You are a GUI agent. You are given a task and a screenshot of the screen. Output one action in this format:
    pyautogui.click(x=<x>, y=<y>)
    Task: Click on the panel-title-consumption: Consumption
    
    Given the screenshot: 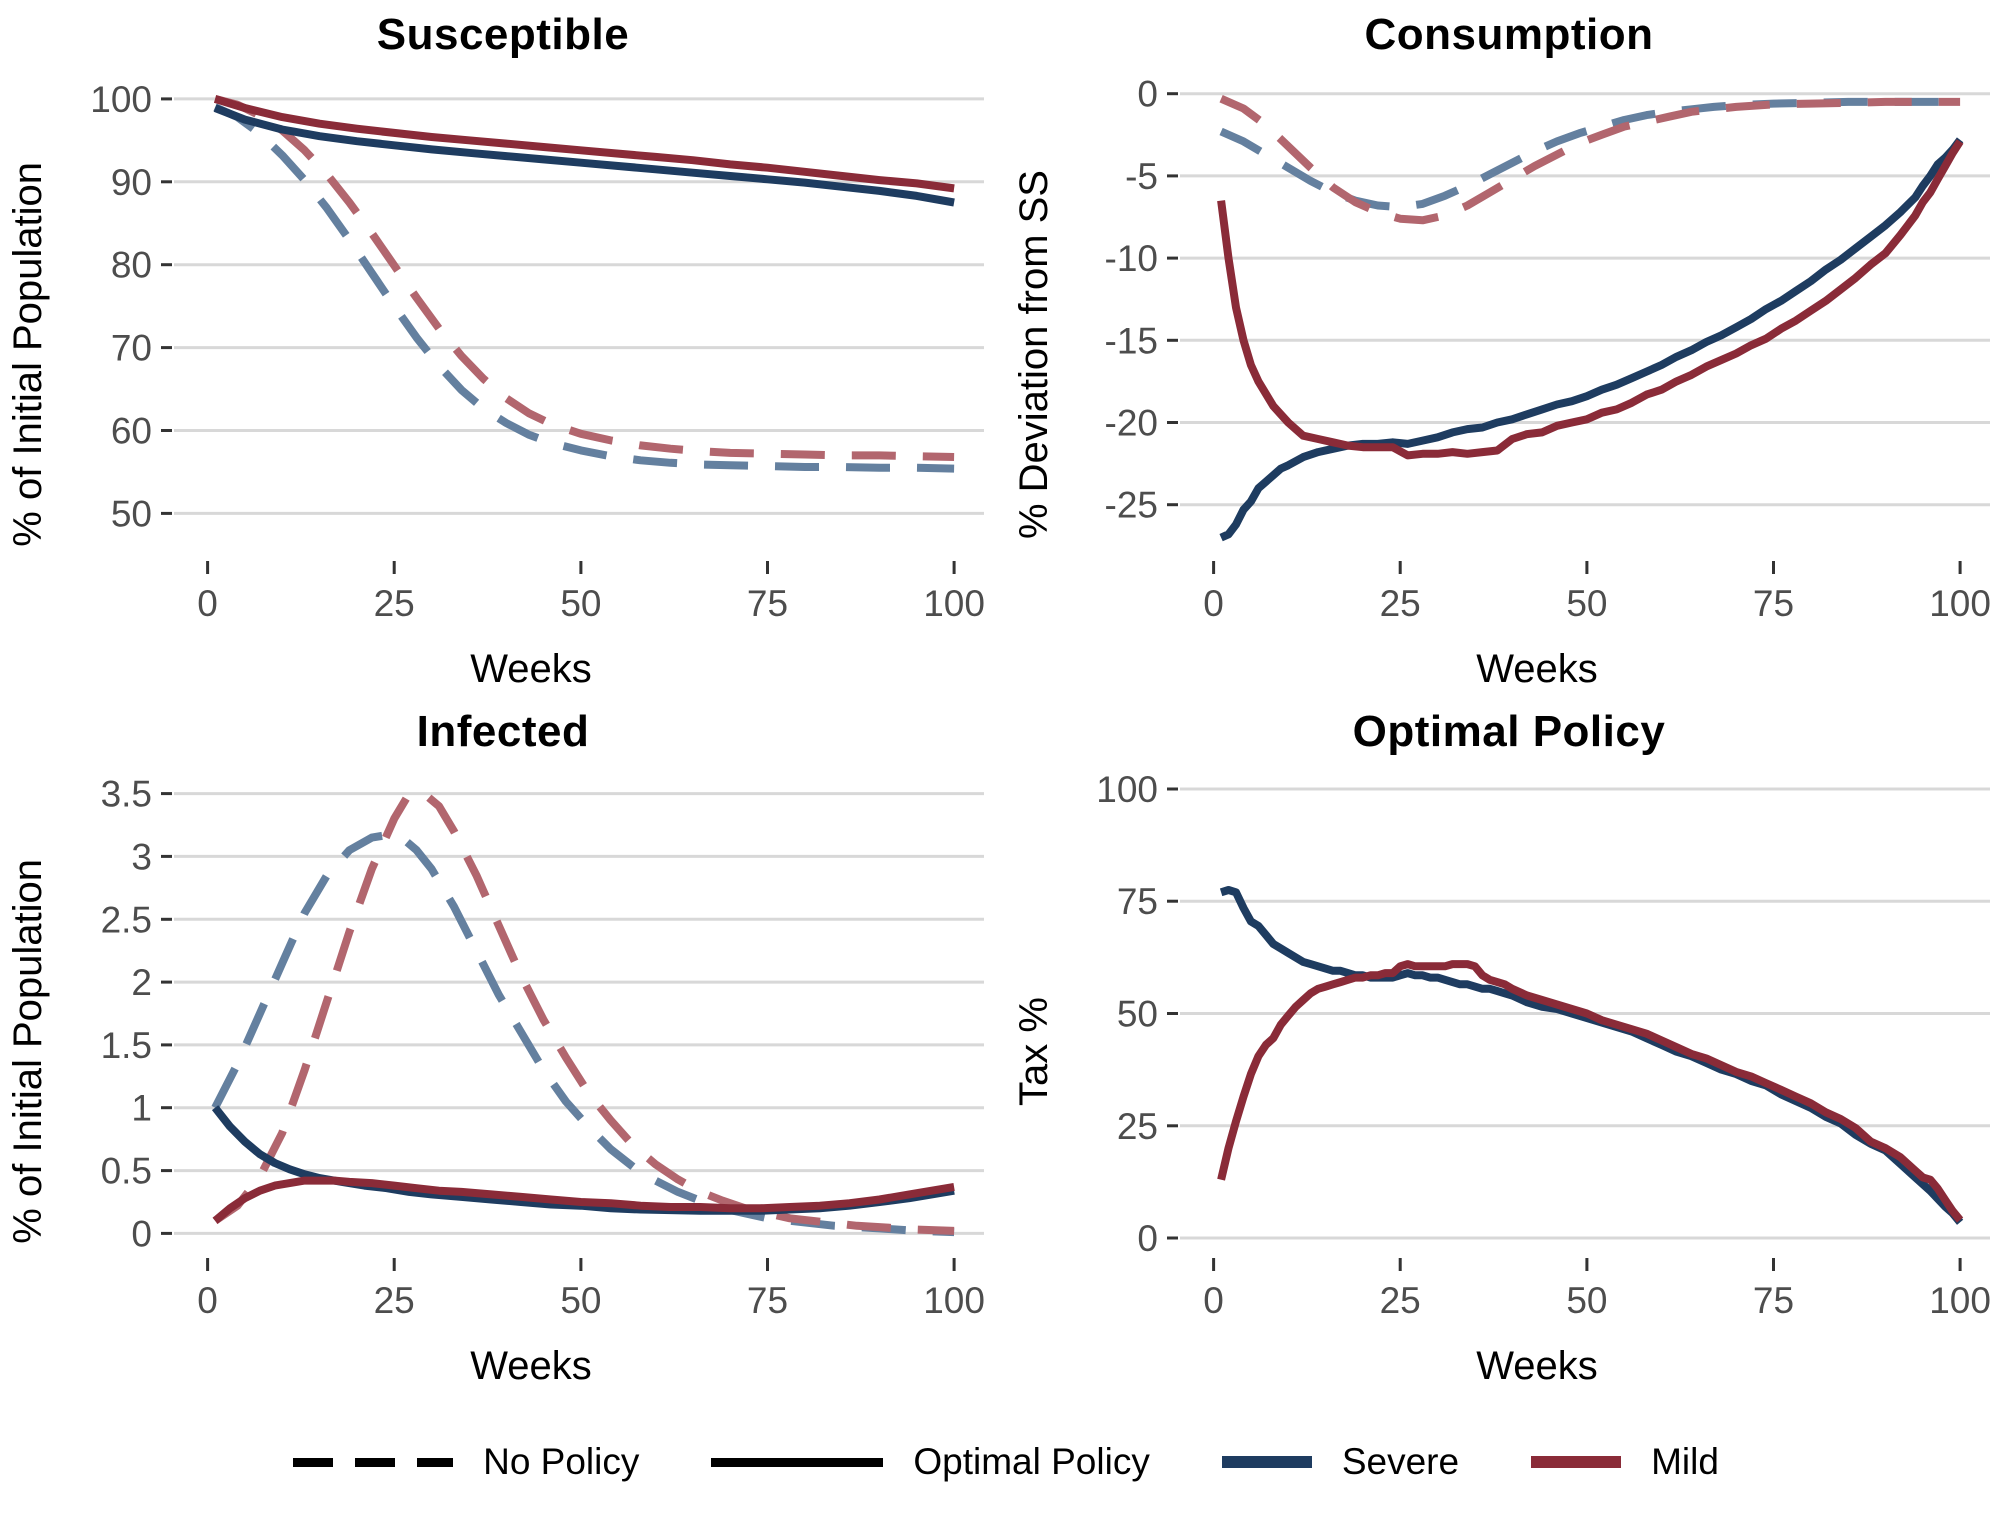 What is the action you would take?
    pyautogui.click(x=1509, y=34)
    